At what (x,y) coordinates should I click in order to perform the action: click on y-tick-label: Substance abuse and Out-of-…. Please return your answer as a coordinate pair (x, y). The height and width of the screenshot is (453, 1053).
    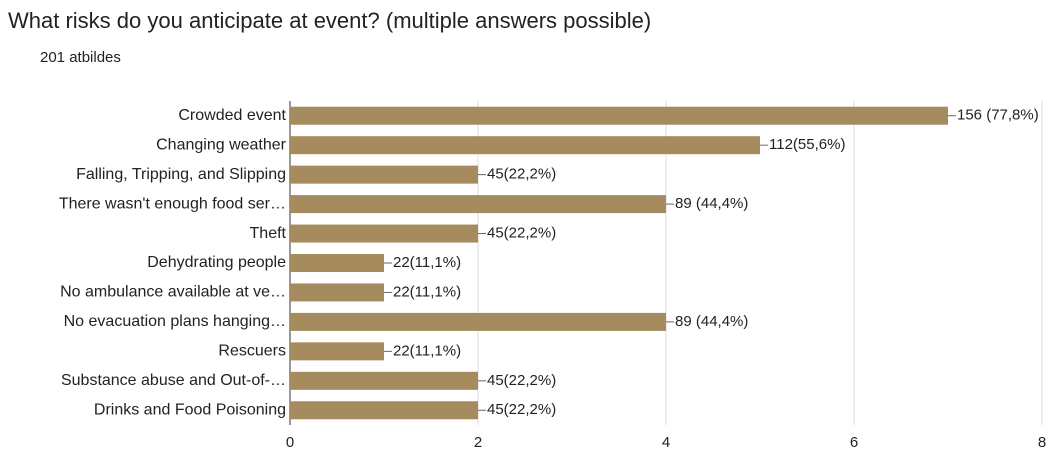
    Looking at the image, I should click on (173, 380).